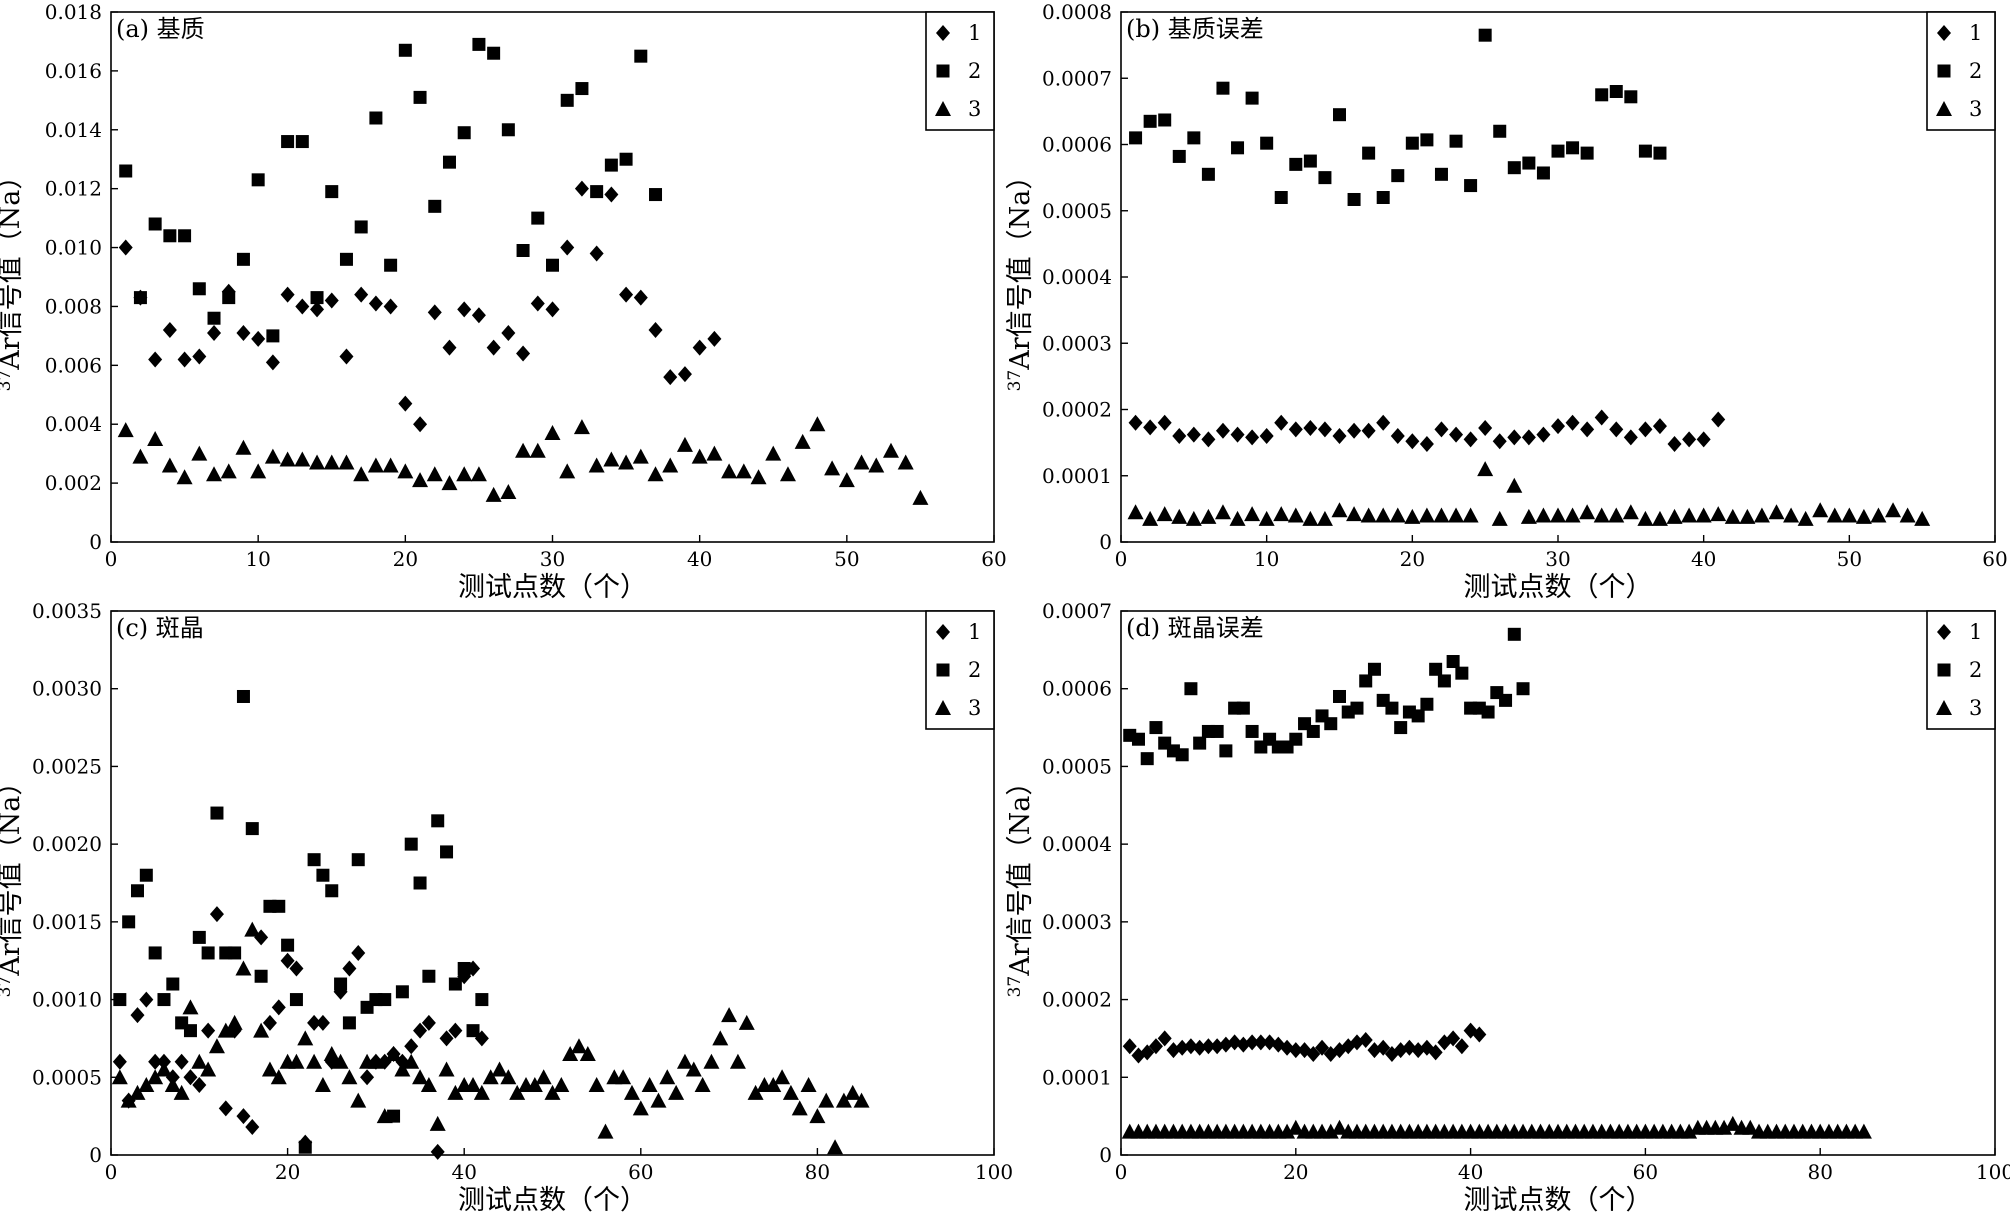 The height and width of the screenshot is (1218, 2010). Describe the element at coordinates (1295, 1172) in the screenshot. I see `x-tick-label: 20` at that location.